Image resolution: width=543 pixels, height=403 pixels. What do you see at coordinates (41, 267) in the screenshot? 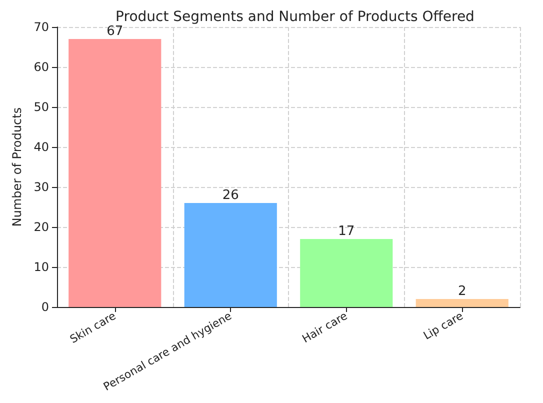
I see `y-tick-label: 10` at bounding box center [41, 267].